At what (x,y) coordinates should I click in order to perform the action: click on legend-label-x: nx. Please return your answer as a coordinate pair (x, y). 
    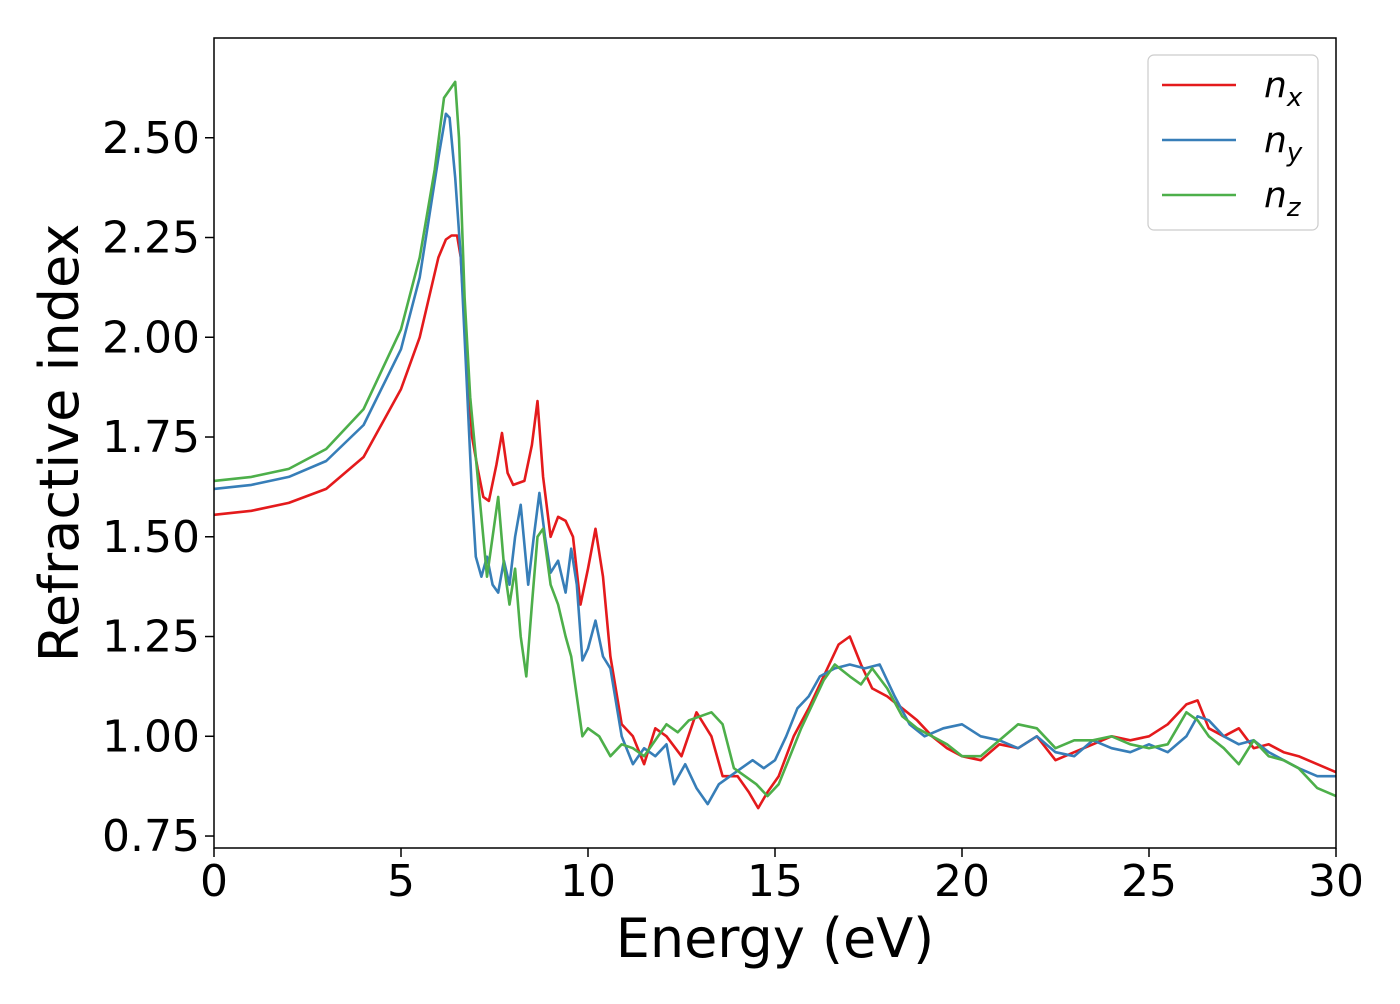
    Looking at the image, I should click on (1283, 89).